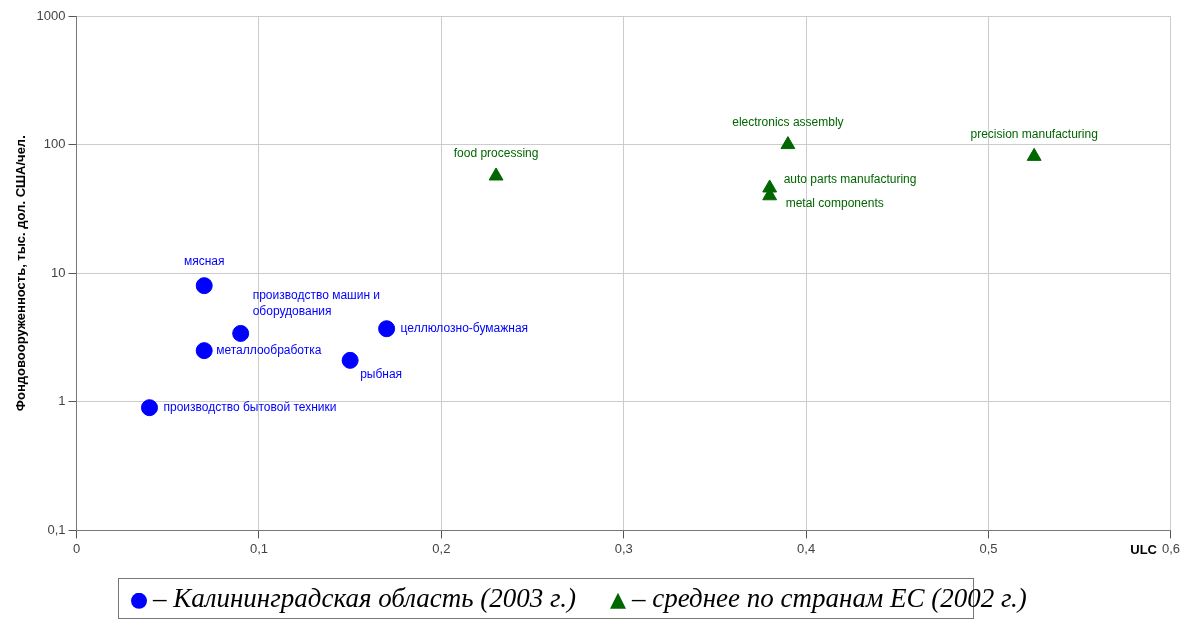 This screenshot has height=629, width=1183. What do you see at coordinates (834, 203) in the screenshot?
I see `annotation: metal components` at bounding box center [834, 203].